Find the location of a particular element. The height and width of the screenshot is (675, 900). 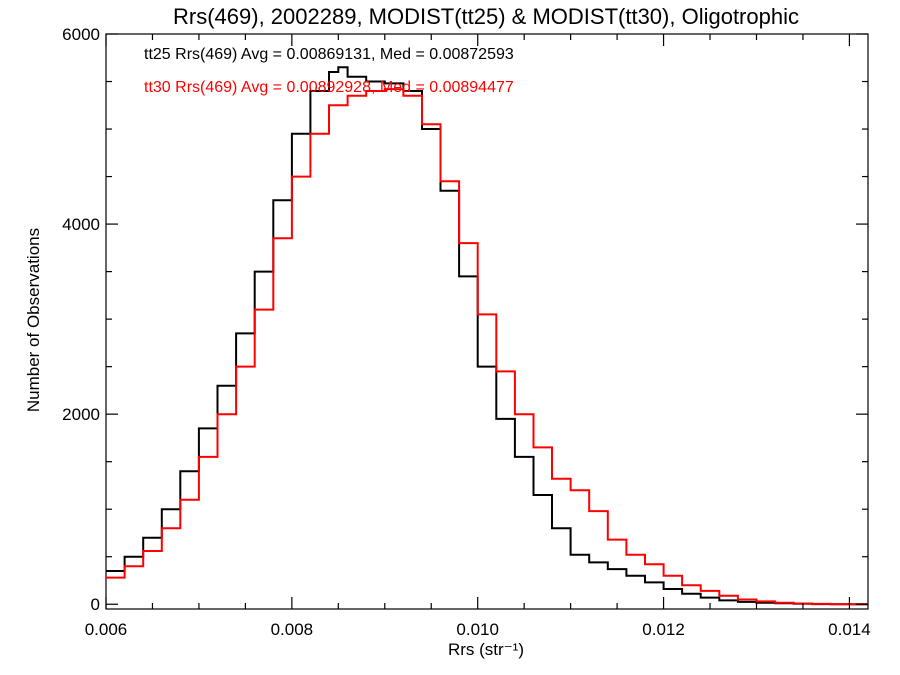

x-tick-label: 0.012 is located at coordinates (663, 629).